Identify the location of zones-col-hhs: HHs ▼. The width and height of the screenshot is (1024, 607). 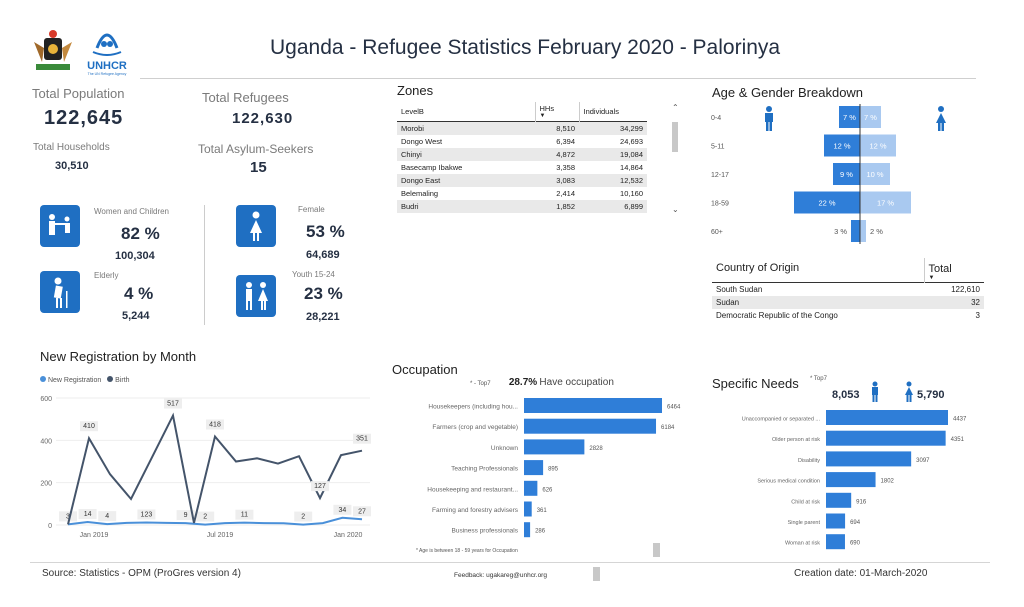
(557, 112).